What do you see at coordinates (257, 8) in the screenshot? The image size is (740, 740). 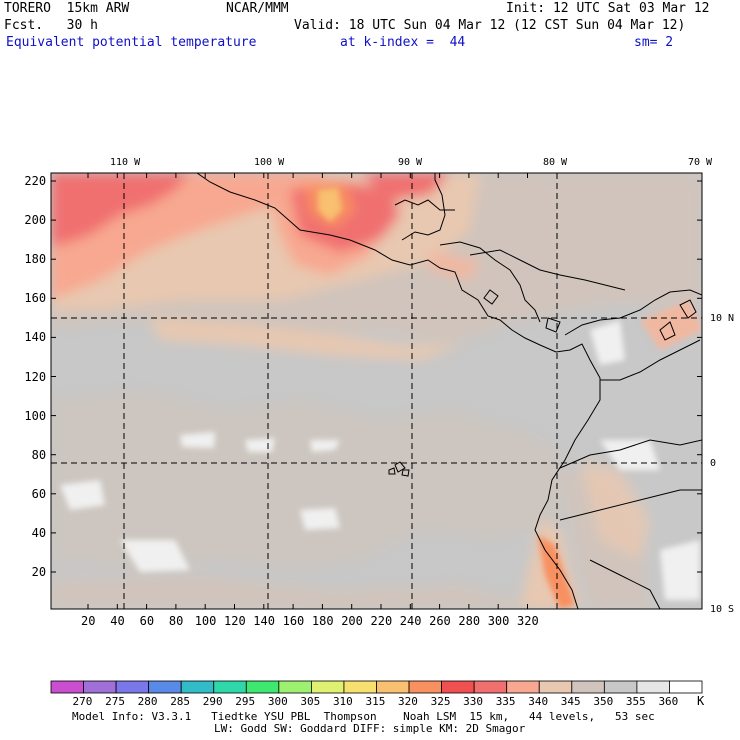 I see `organization: NCAR/MMM` at bounding box center [257, 8].